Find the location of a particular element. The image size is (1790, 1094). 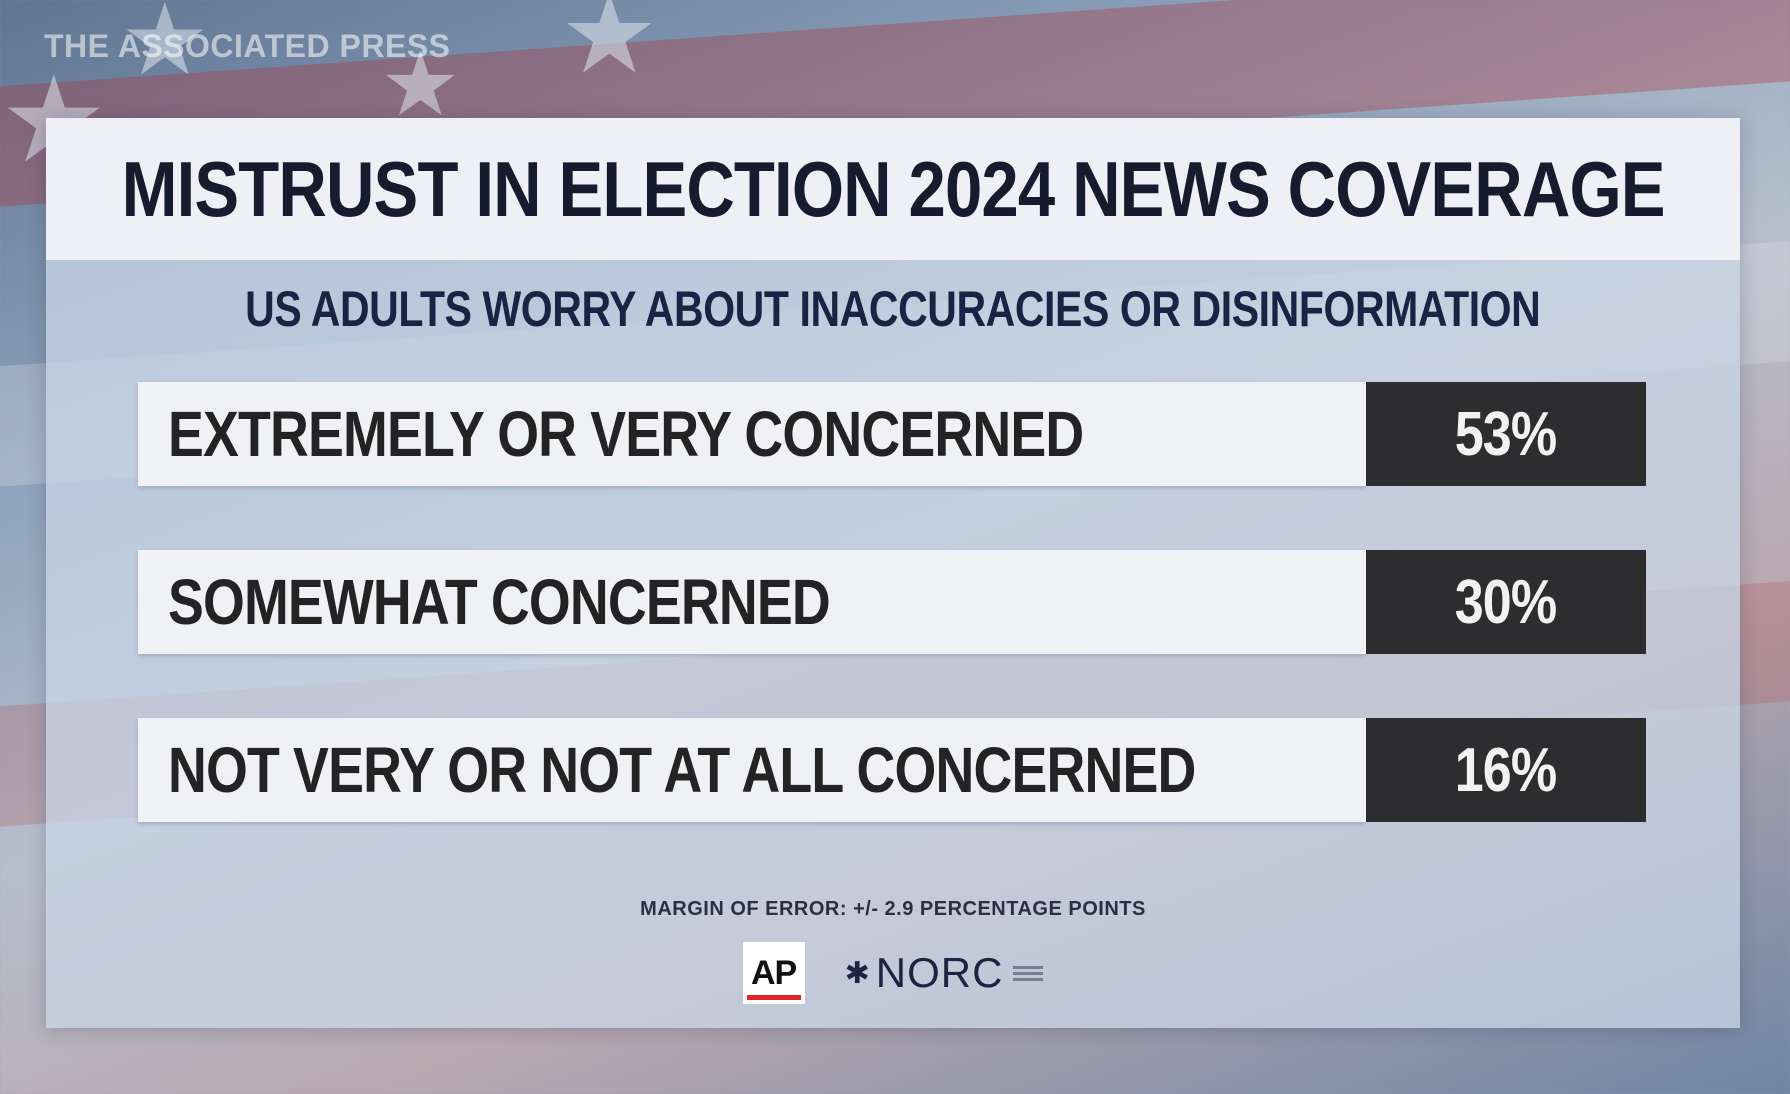

category-box: NOT VERY OR NOT AT ALL CONCERNED is located at coordinates (752, 770).